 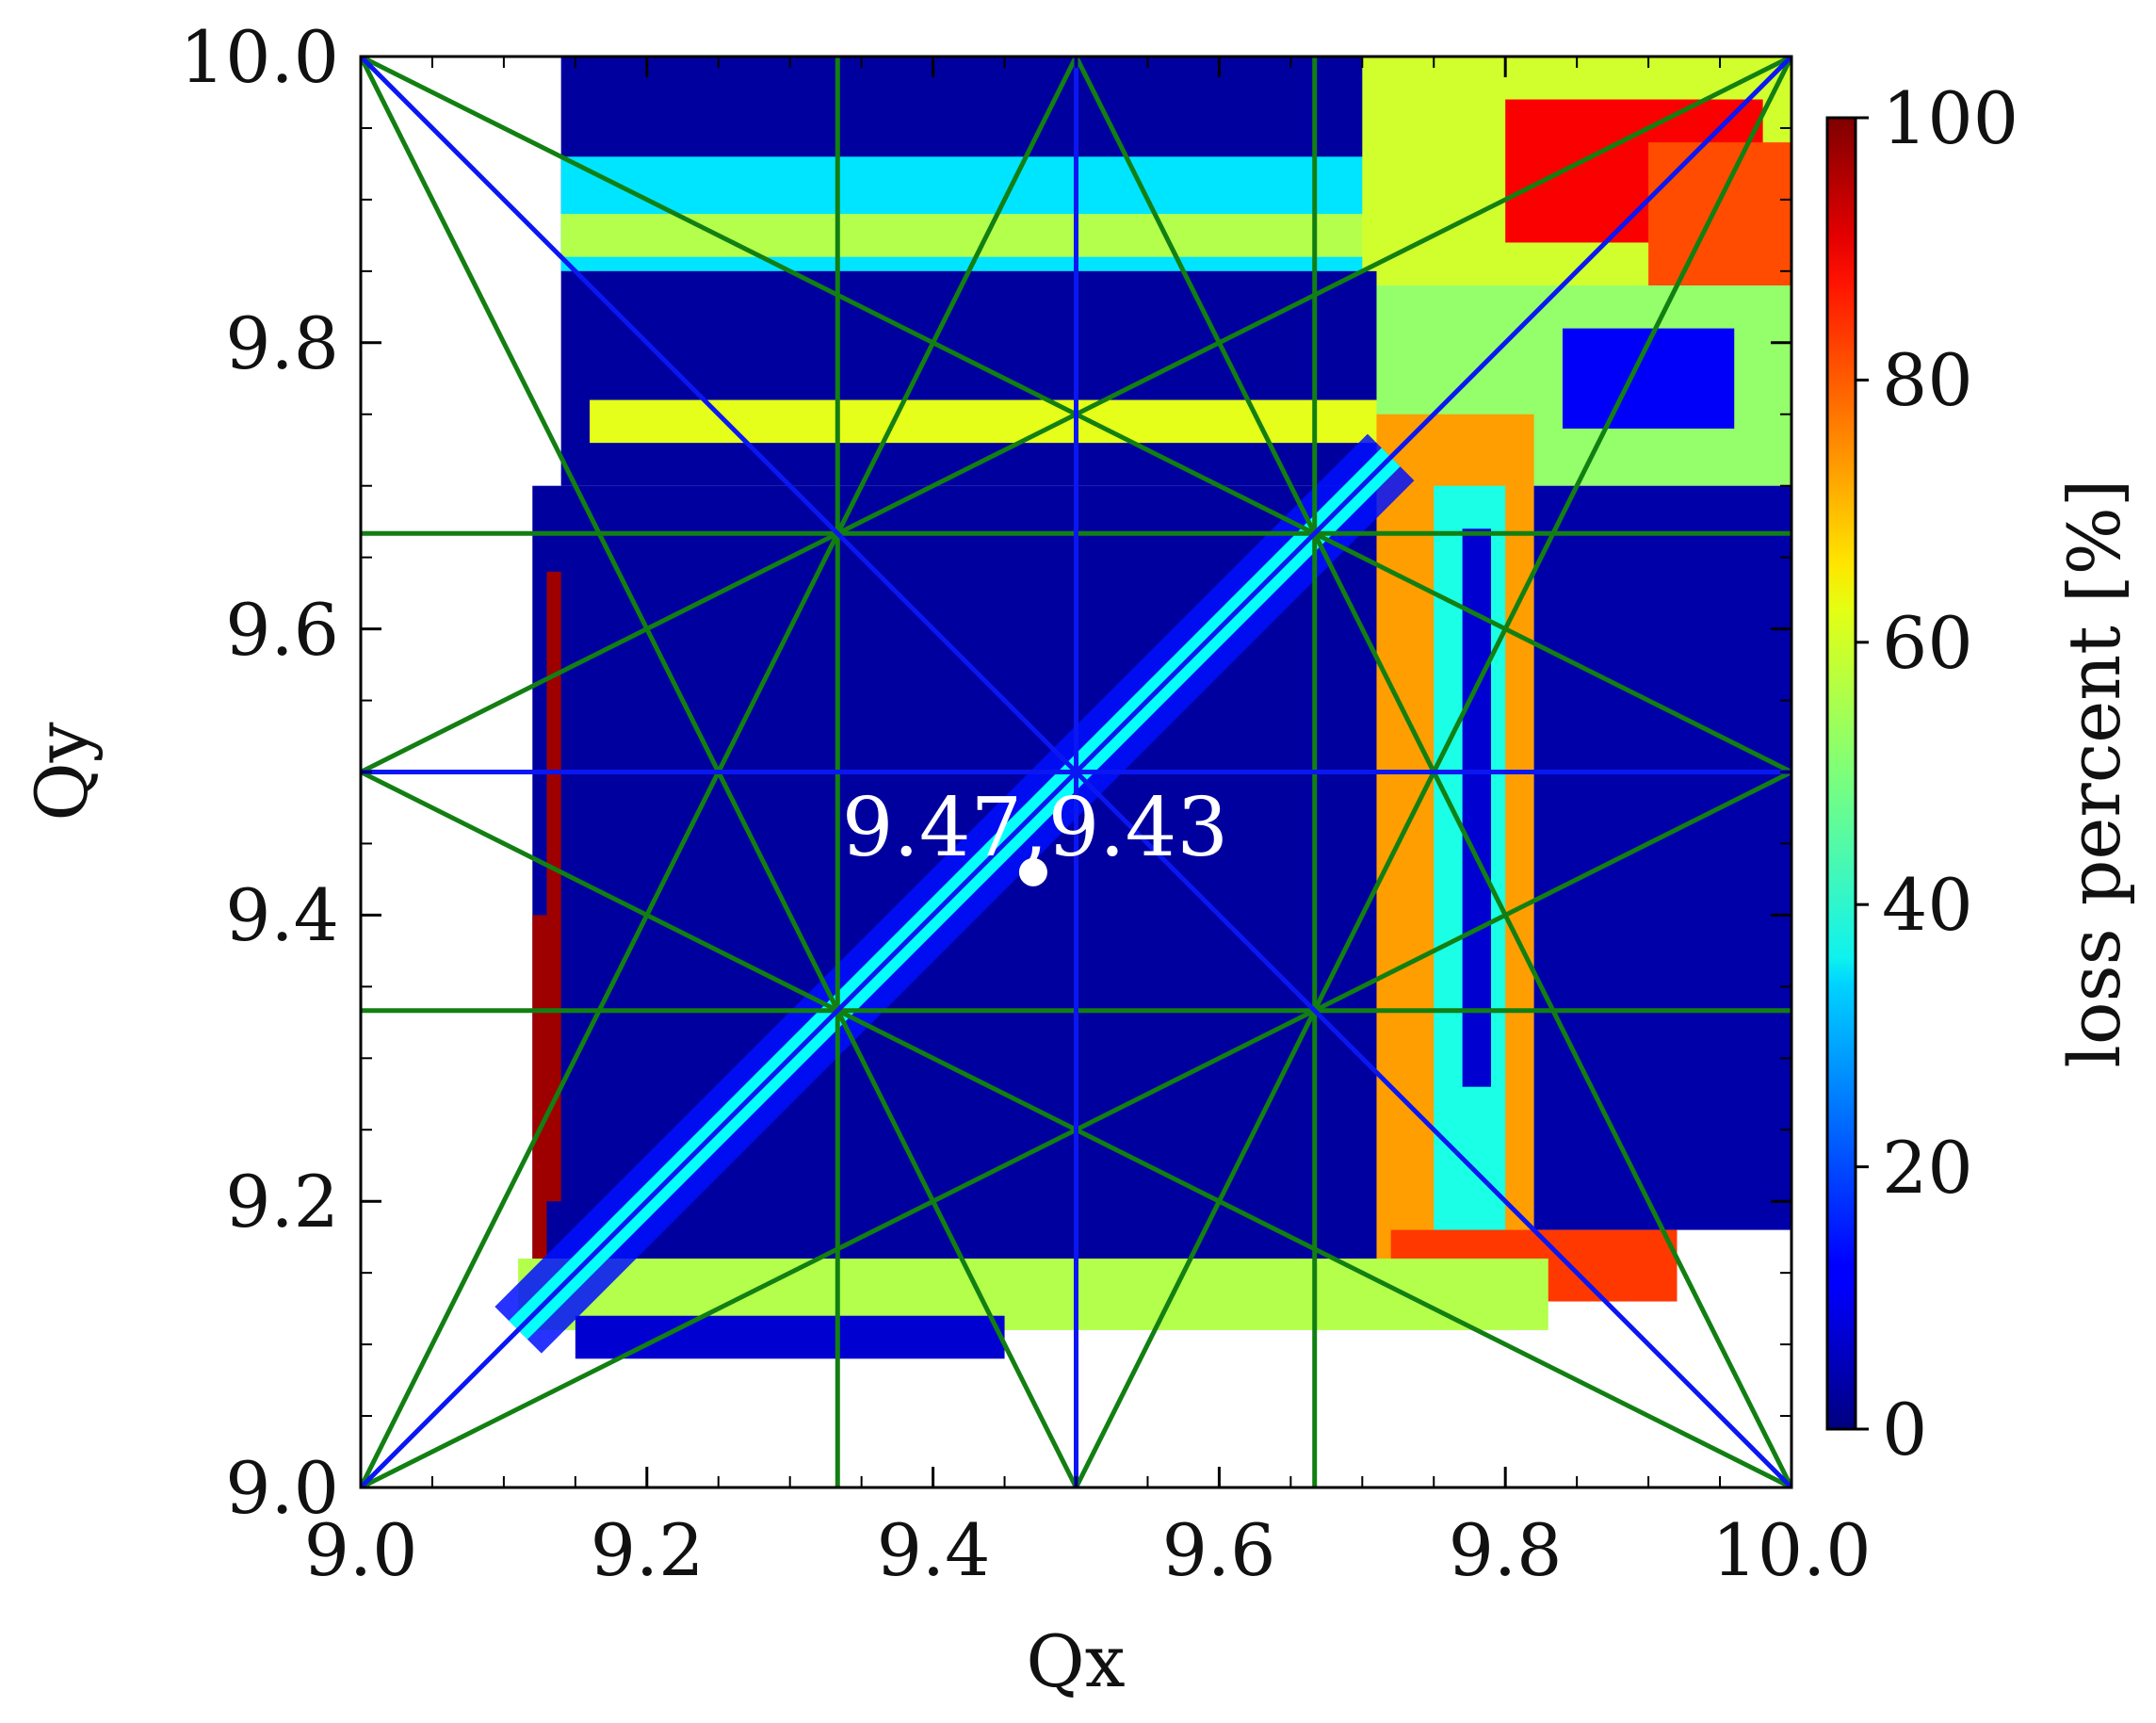 I want to click on x-axis-label: Qx, so click(x=1076, y=1661).